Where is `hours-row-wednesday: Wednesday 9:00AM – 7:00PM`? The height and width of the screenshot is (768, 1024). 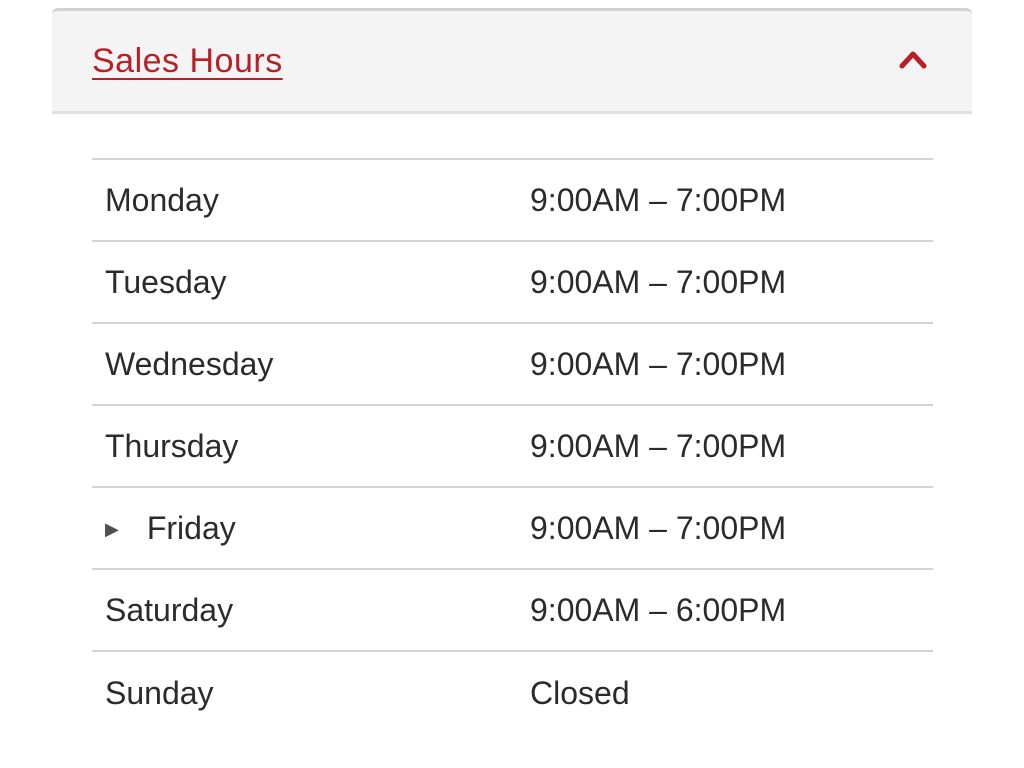 hours-row-wednesday: Wednesday 9:00AM – 7:00PM is located at coordinates (512, 365).